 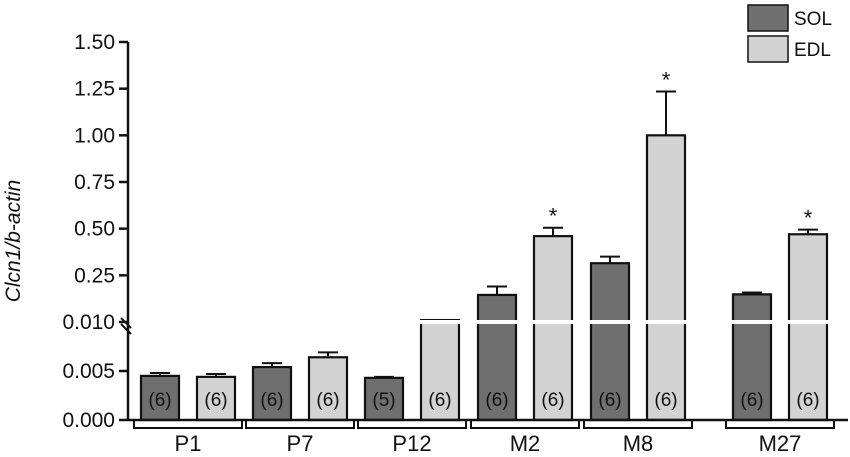 I want to click on x-tick-label-p7: P7, so click(x=300, y=443).